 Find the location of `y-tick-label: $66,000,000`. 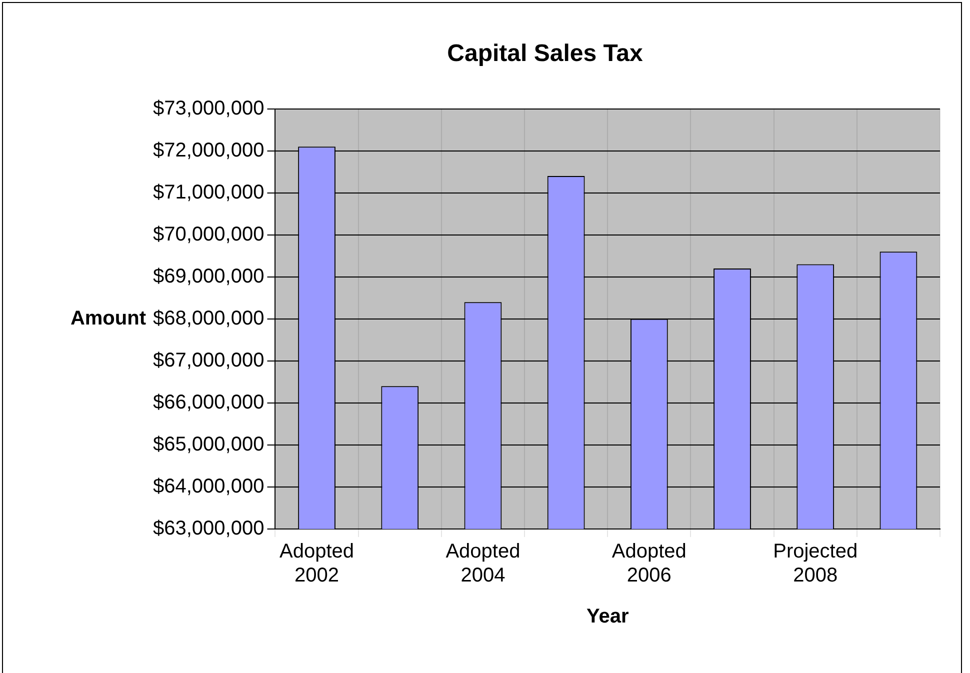

y-tick-label: $66,000,000 is located at coordinates (208, 402).